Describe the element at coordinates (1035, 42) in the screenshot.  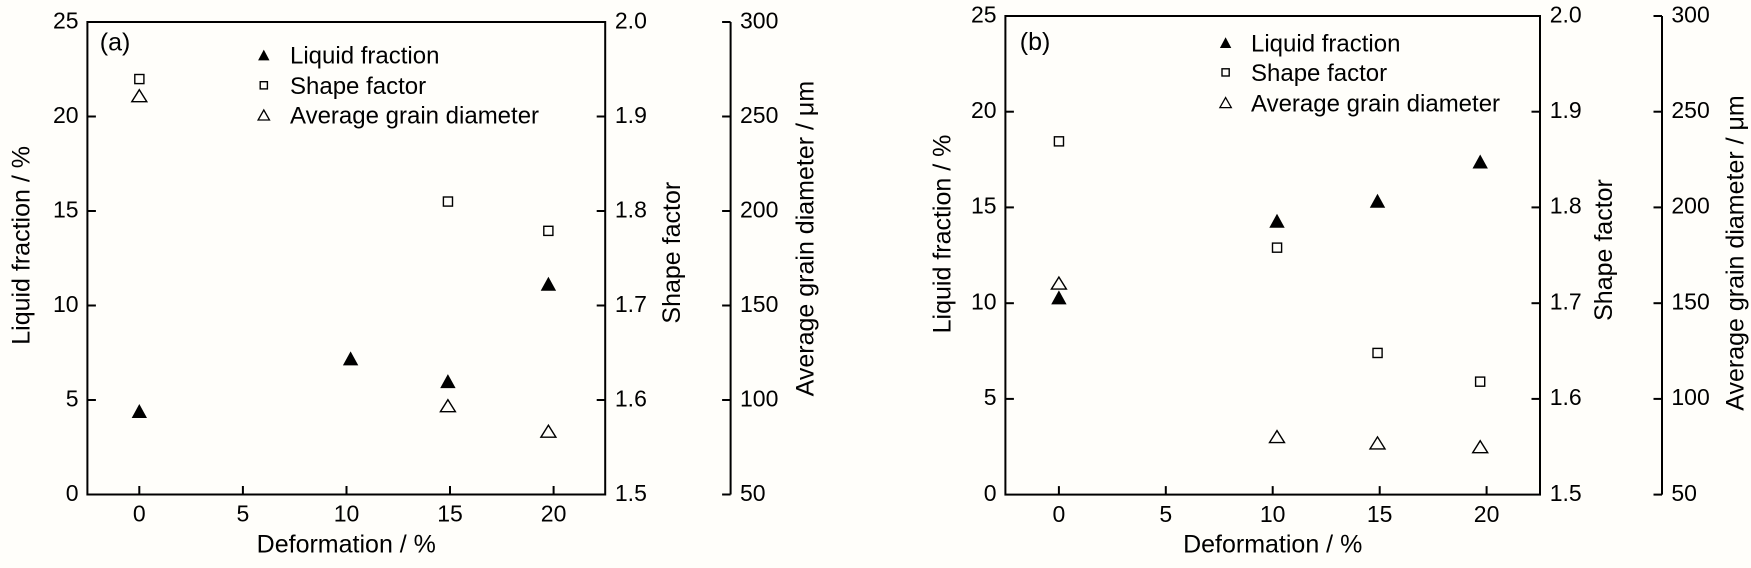
I see `svg-text: (b)` at that location.